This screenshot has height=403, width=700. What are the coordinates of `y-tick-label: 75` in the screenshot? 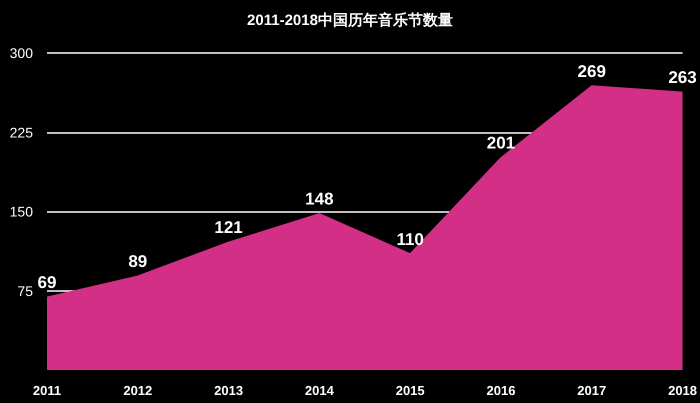 It's located at (25, 290).